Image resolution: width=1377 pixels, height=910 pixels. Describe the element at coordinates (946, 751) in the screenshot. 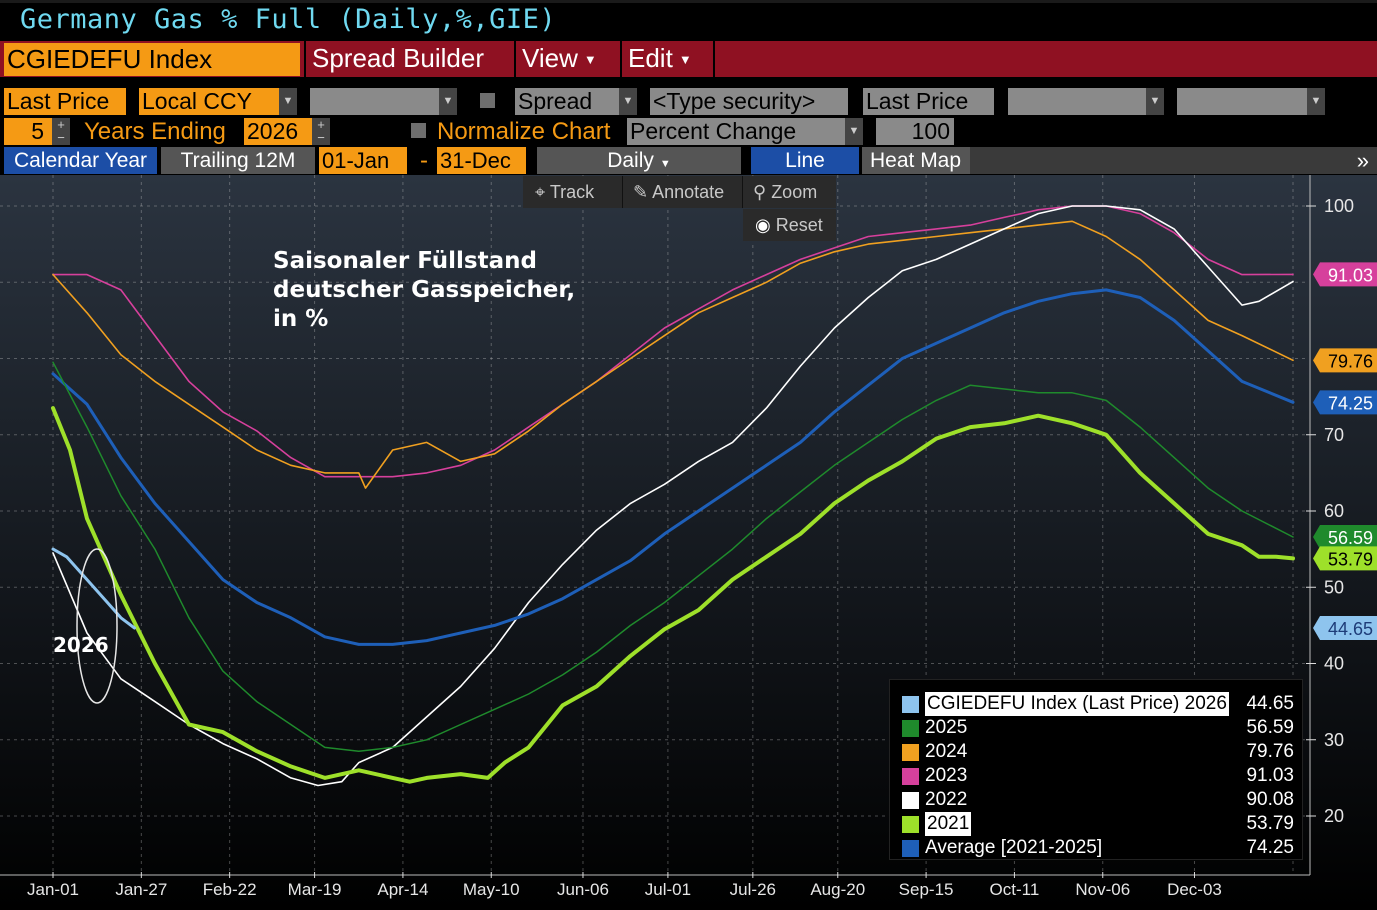

I see `legend-label: 2024` at that location.